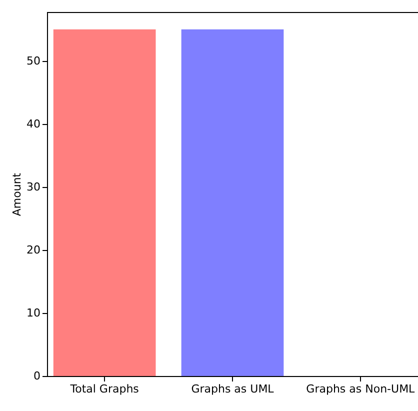 Image resolution: width=418 pixels, height=411 pixels. What do you see at coordinates (104, 389) in the screenshot?
I see `x-tick-label: Total Graphs` at bounding box center [104, 389].